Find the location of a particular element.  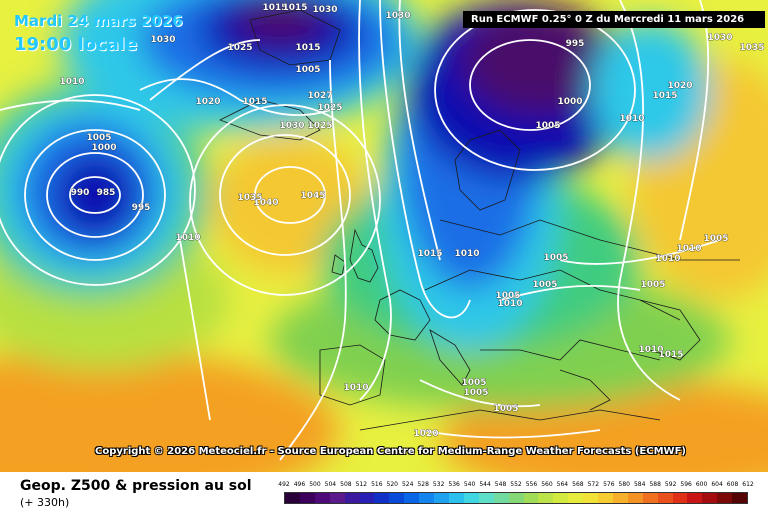

forecast-date: Mardi 24 mars 2026 is located at coordinates (98, 21).